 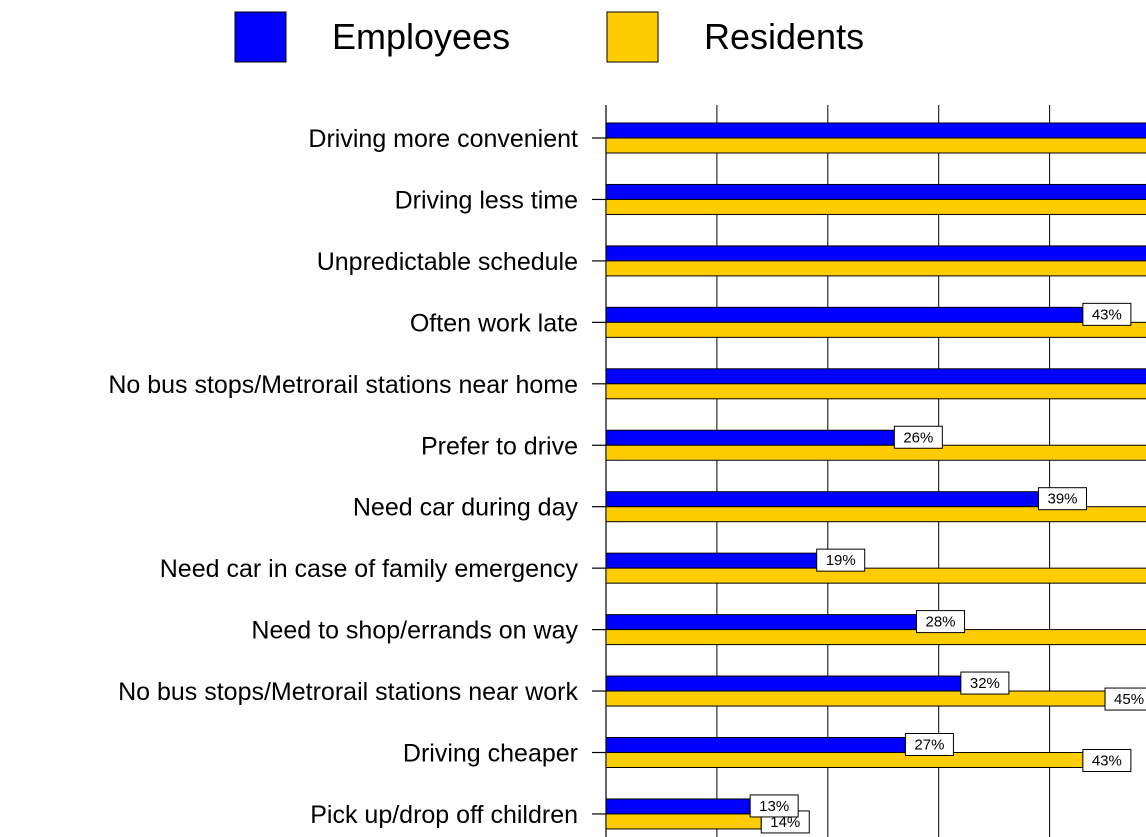 I want to click on legend-swatch-residents, so click(x=632, y=37).